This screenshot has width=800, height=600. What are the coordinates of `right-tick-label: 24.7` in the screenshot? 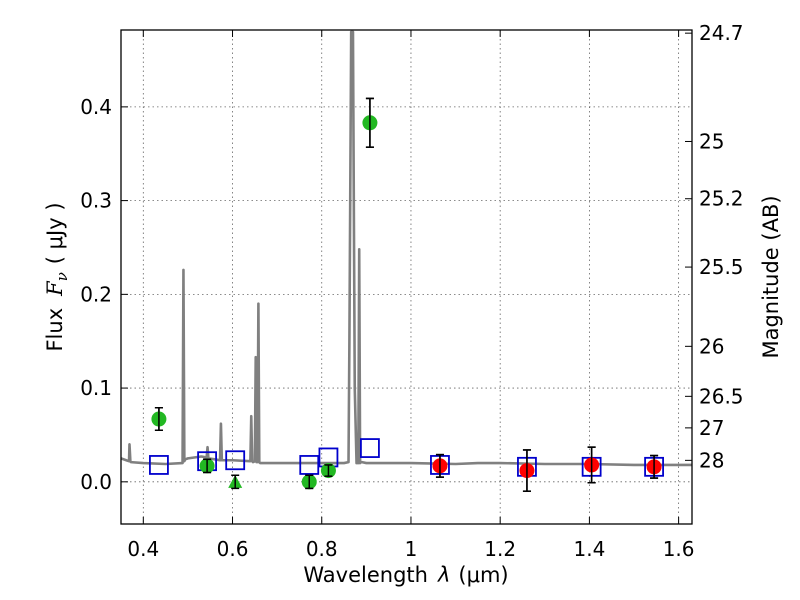 It's located at (721, 33).